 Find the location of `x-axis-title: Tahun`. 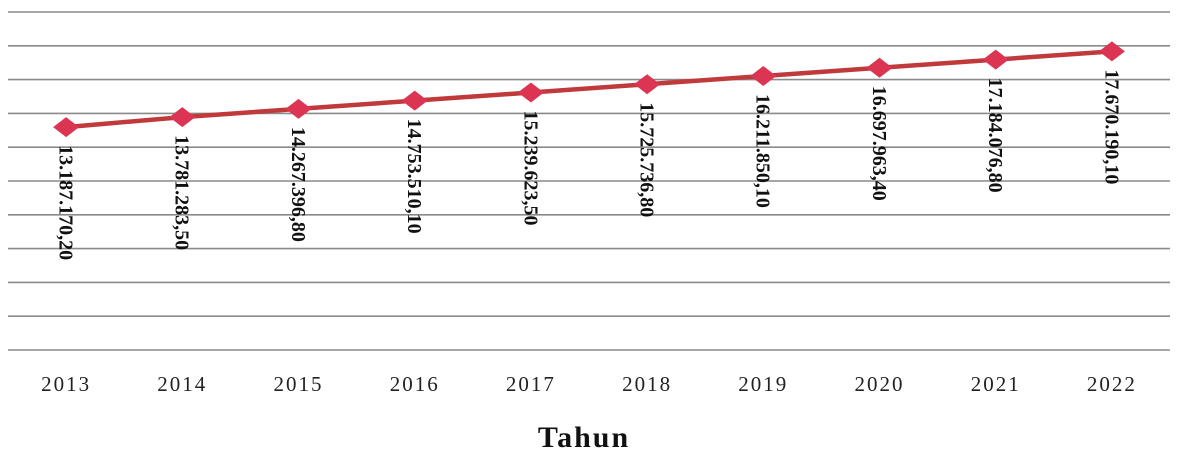

x-axis-title: Tahun is located at coordinates (584, 437).